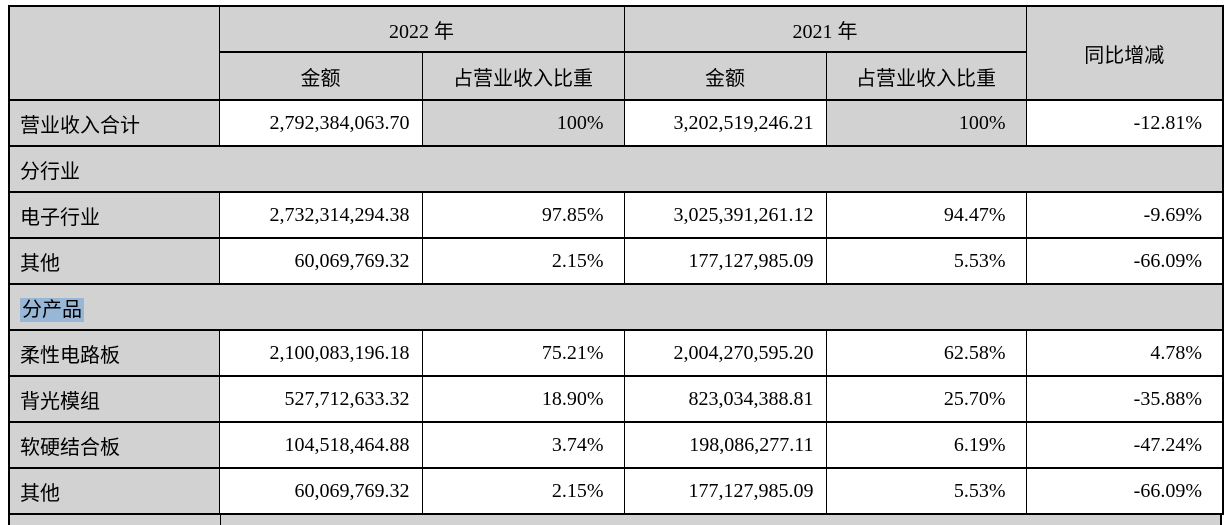 The image size is (1230, 525). Describe the element at coordinates (114, 445) in the screenshot. I see `row-label: 软硬结合板` at that location.